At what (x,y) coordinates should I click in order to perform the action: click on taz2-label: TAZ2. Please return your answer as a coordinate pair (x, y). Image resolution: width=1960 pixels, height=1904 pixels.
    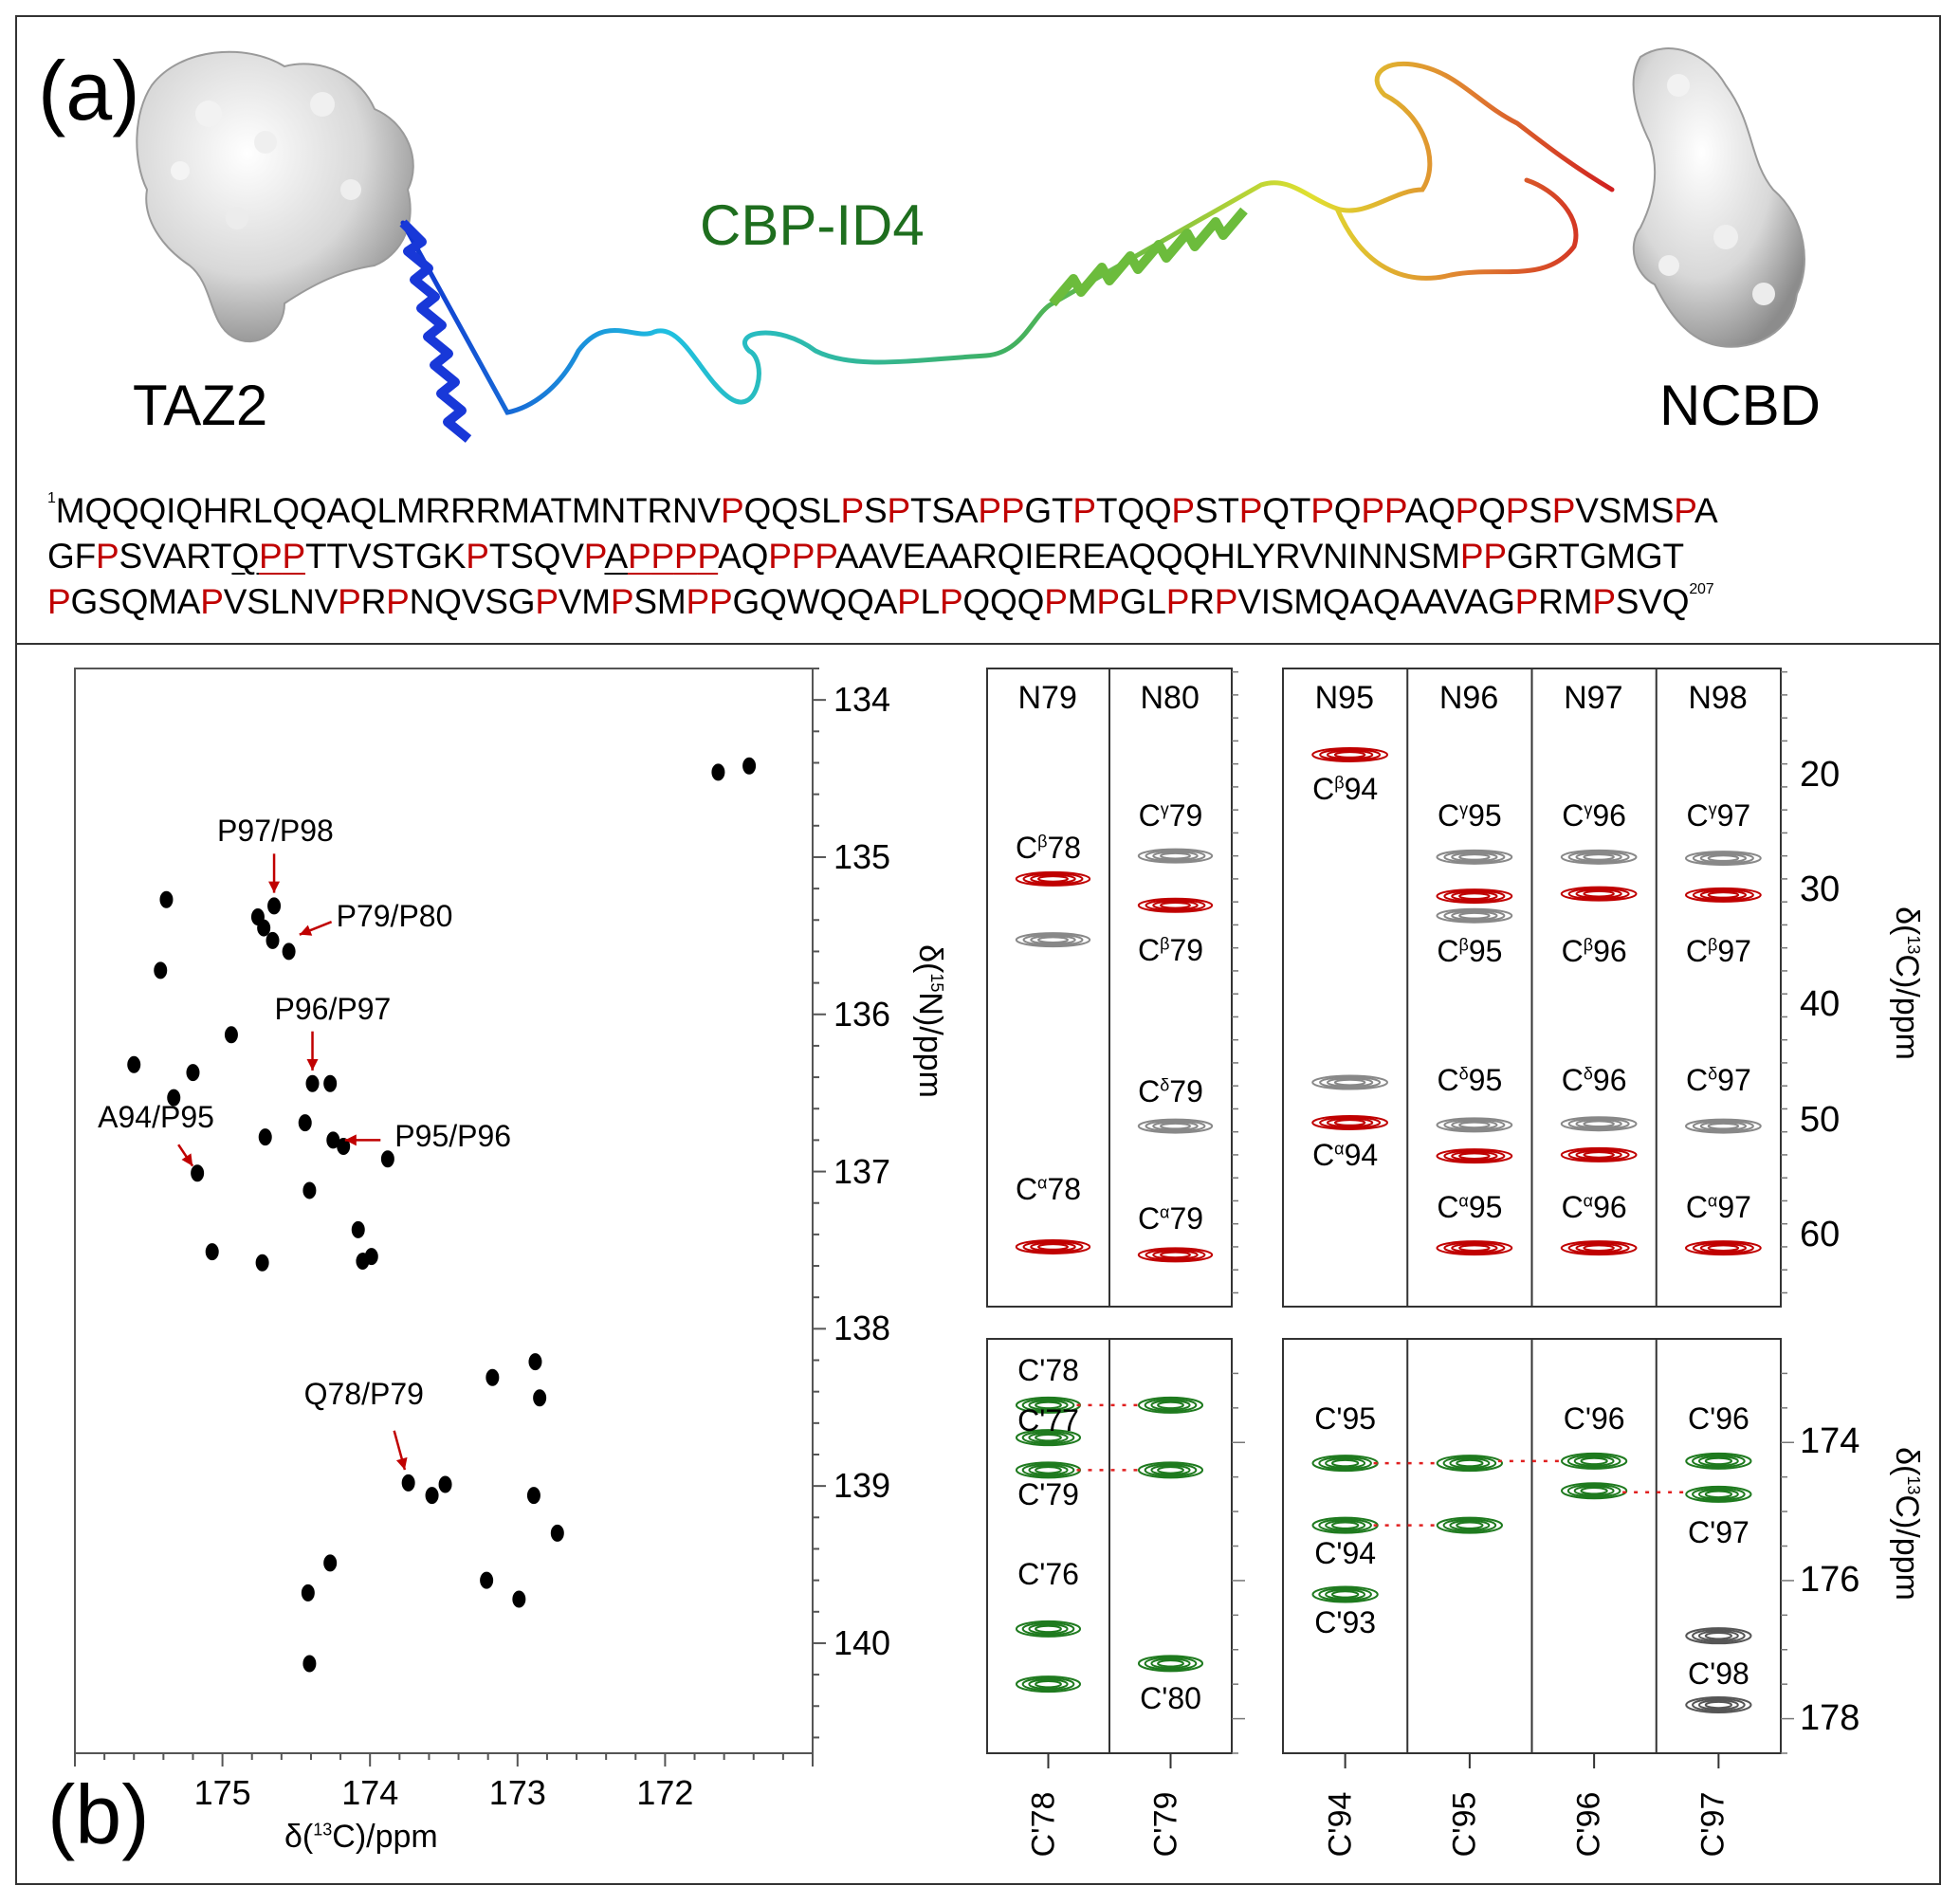
    Looking at the image, I should click on (200, 405).